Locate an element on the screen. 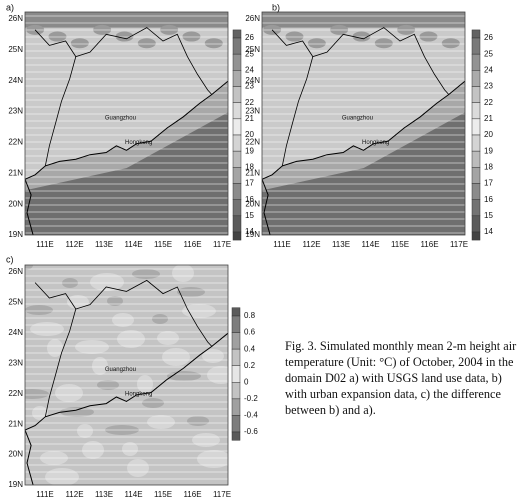 This screenshot has height=501, width=525. lon-label: 114E is located at coordinates (133, 244).